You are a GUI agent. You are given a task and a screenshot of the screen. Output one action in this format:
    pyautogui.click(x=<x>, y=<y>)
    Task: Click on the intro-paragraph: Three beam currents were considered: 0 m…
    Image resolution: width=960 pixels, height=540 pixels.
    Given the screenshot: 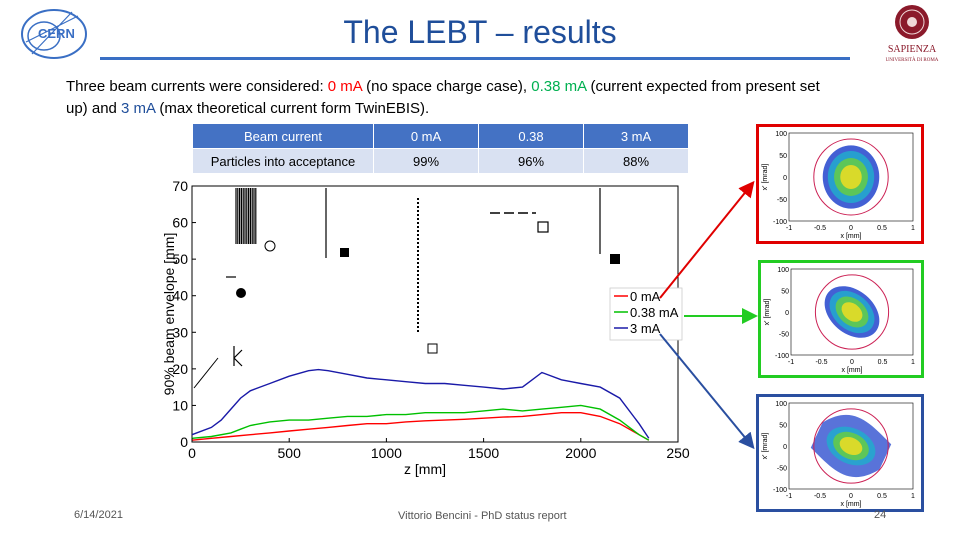 What is the action you would take?
    pyautogui.click(x=446, y=98)
    